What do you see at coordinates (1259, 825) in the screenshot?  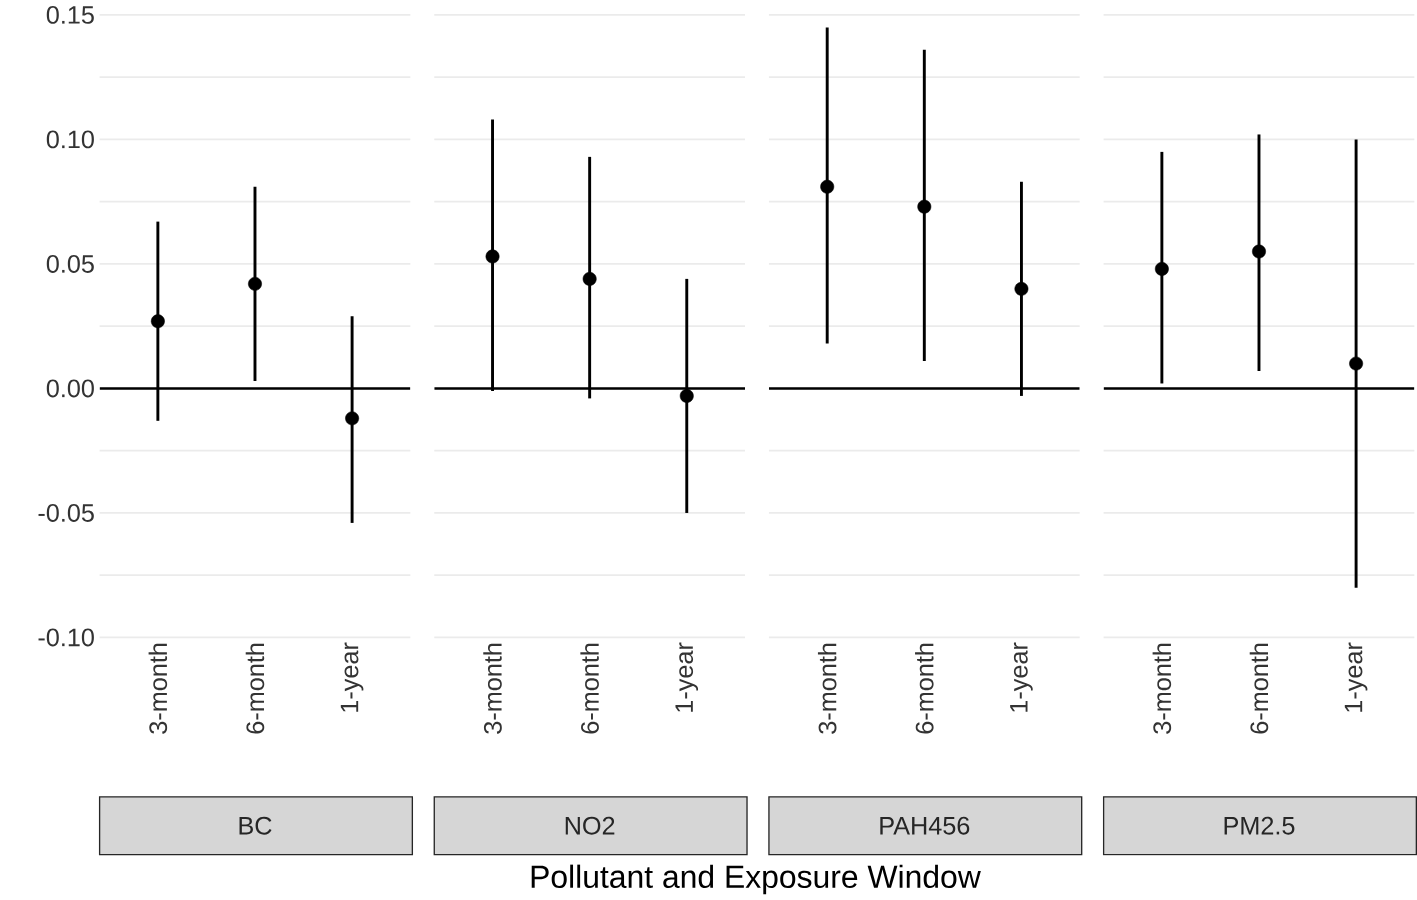 I see `text: PM2.5` at bounding box center [1259, 825].